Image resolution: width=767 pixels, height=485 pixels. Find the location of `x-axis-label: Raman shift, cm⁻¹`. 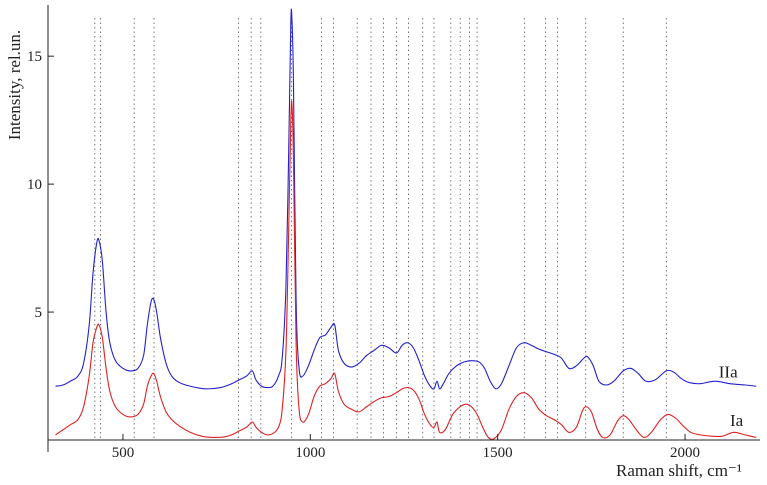

x-axis-label: Raman shift, cm⁻¹ is located at coordinates (679, 470).